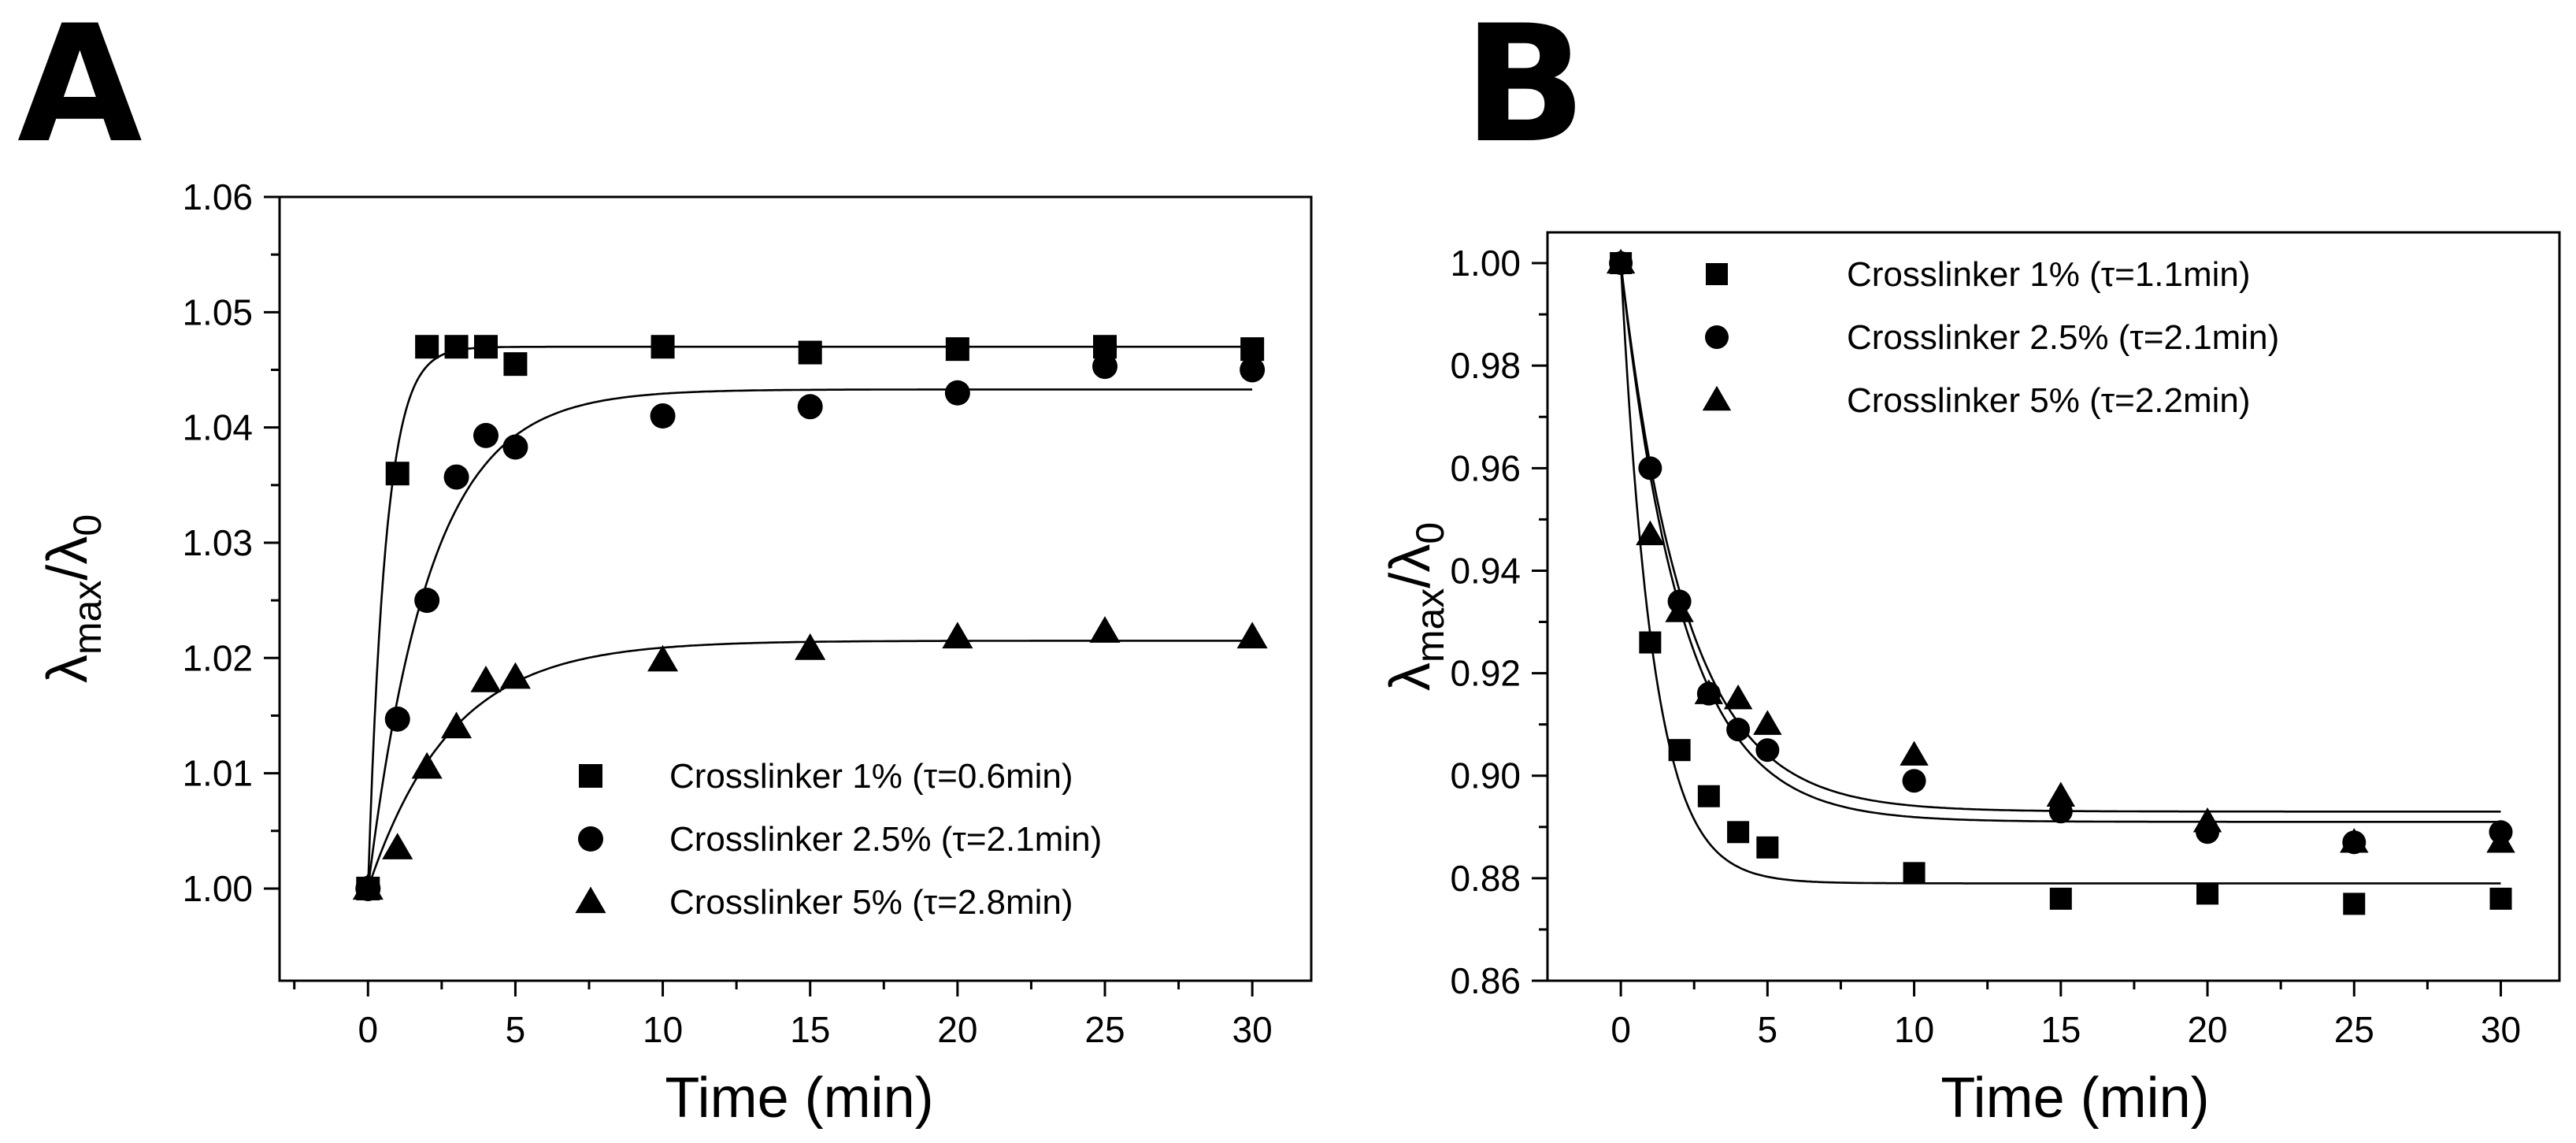 The height and width of the screenshot is (1143, 2576). Describe the element at coordinates (1104, 1029) in the screenshot. I see `panel-a-x-tick-label: 25` at that location.